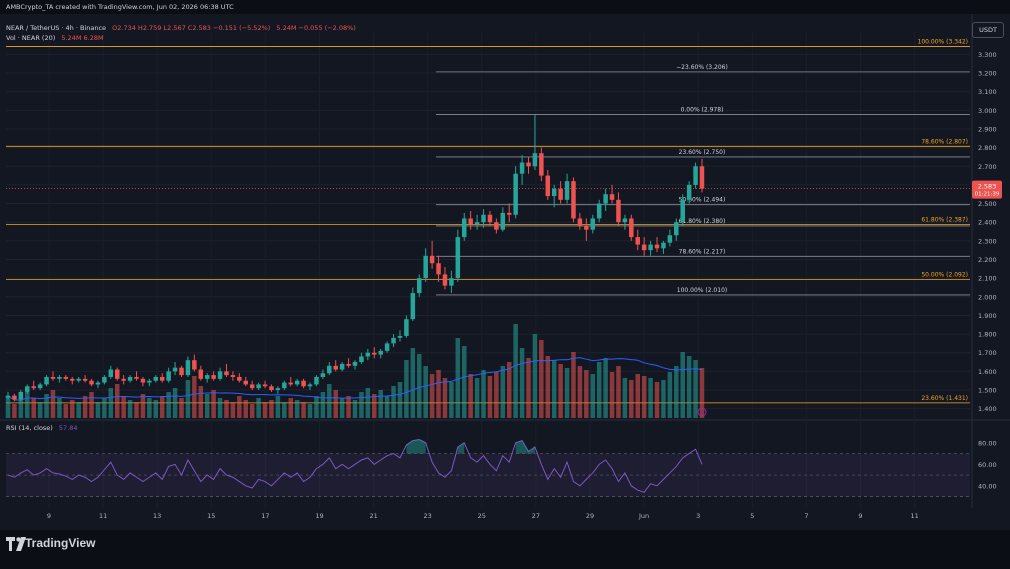 This screenshot has height=569, width=1010. What do you see at coordinates (944, 398) in the screenshot?
I see `fib-level-label: 23.60% (1.431)` at bounding box center [944, 398].